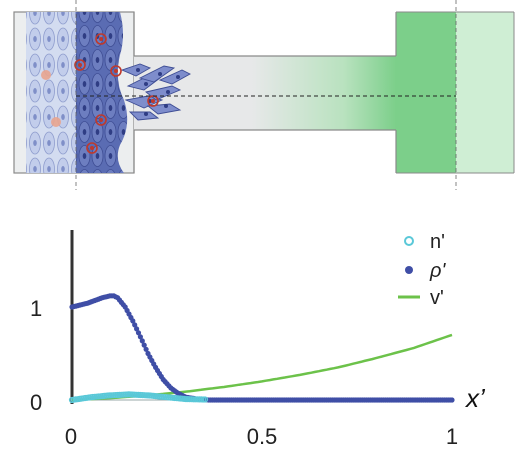 The image size is (526, 460). I want to click on legend-v-label: v', so click(437, 298).